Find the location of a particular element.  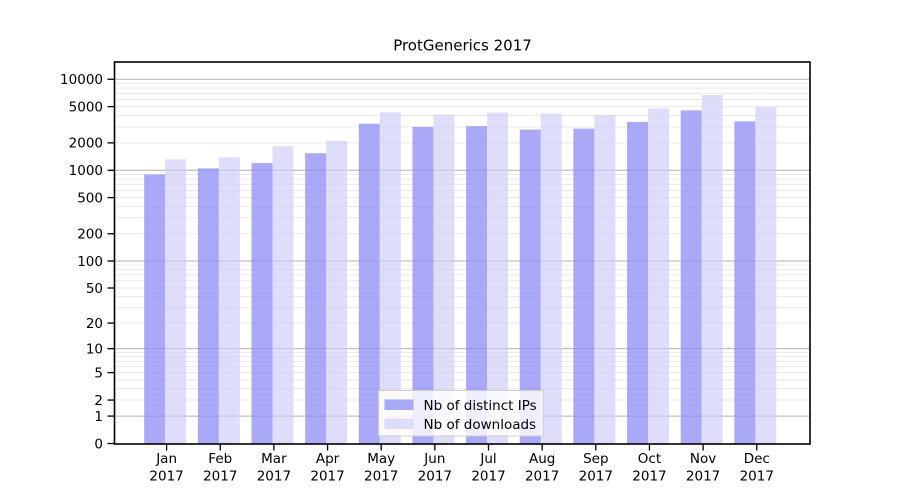

x-tick-label-month-aug: Aug is located at coordinates (542, 459).